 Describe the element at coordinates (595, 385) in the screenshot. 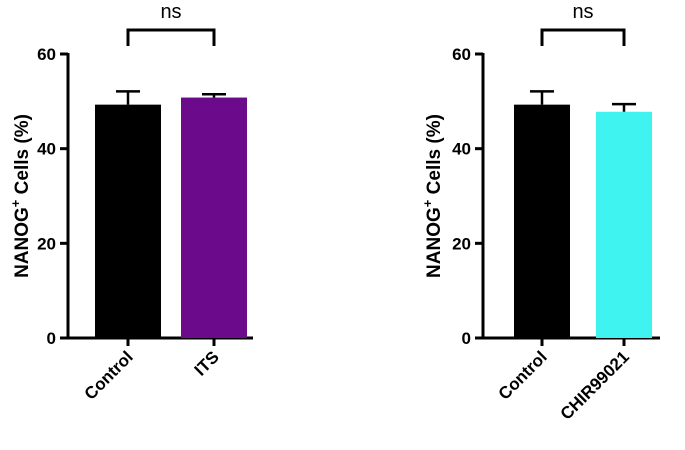

I see `category-label-chir99021: CHIR99021` at that location.